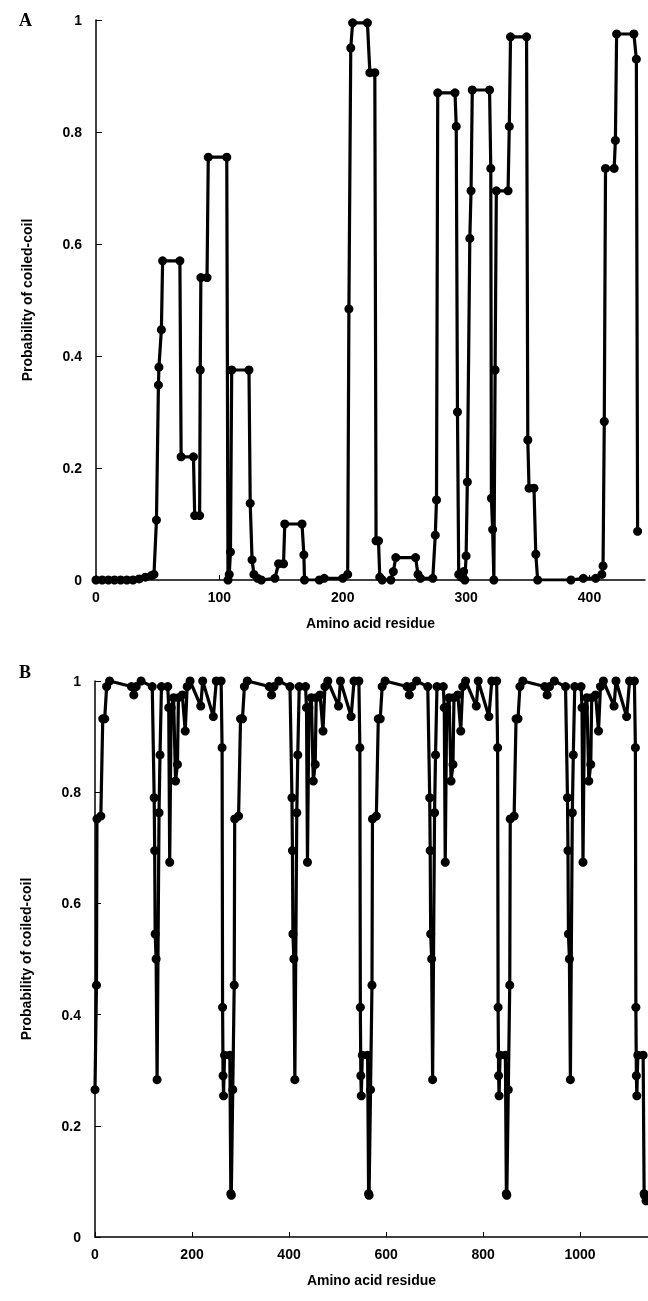 The image size is (648, 1301). What do you see at coordinates (466, 597) in the screenshot?
I see `x-tick-label: 300` at bounding box center [466, 597].